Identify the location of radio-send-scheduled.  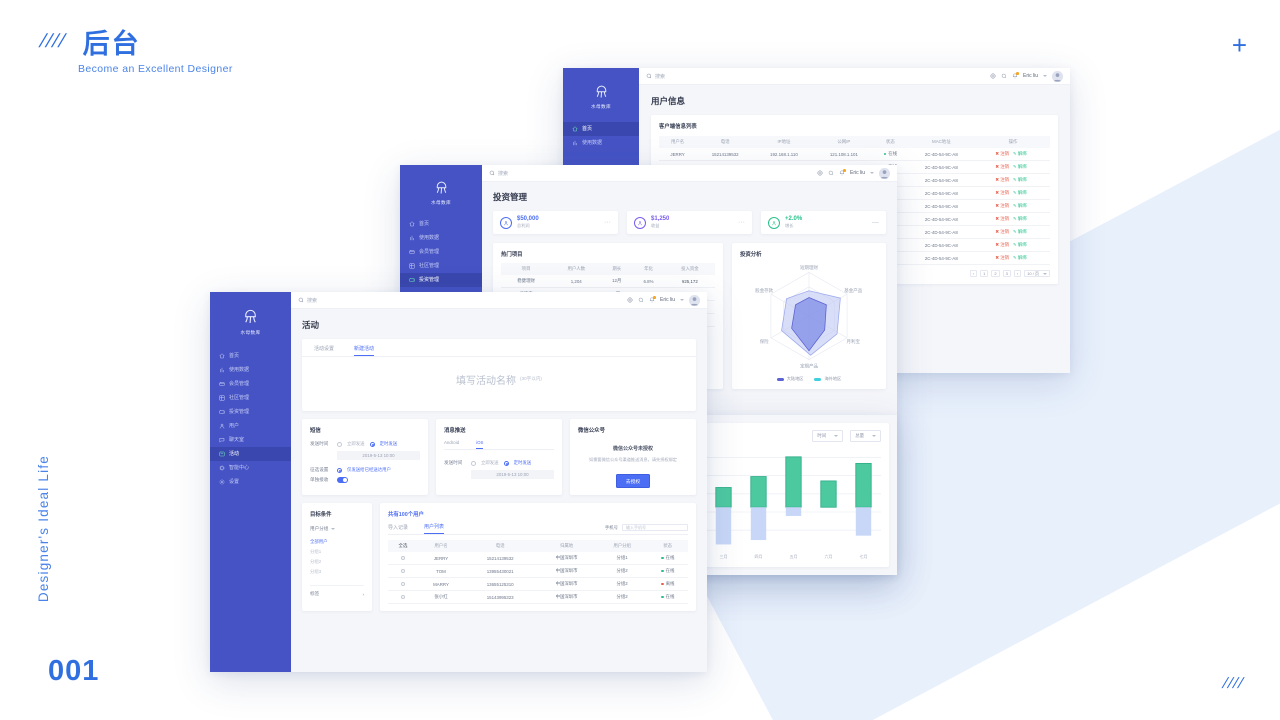
(372, 444).